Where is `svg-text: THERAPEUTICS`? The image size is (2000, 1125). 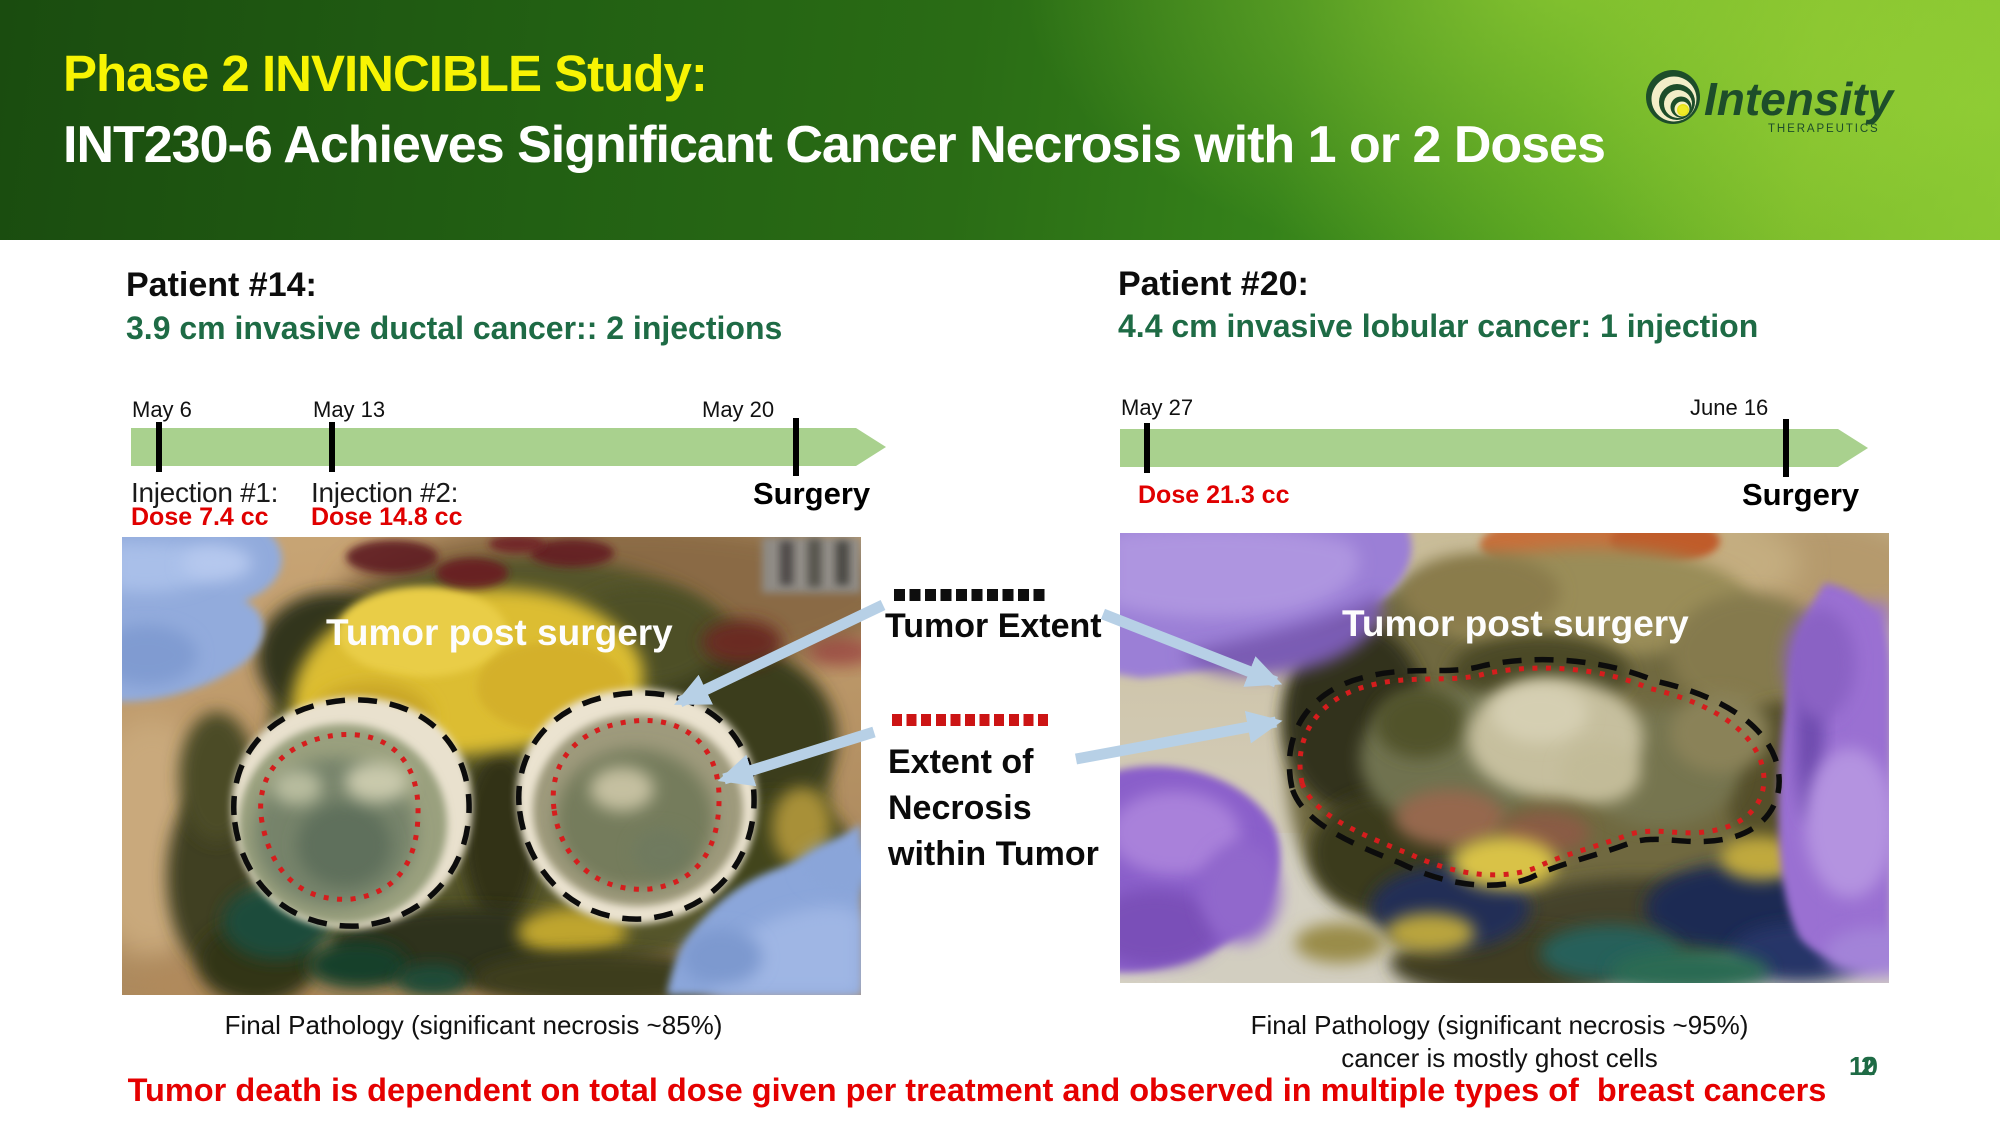
svg-text: THERAPEUTICS is located at coordinates (1824, 129).